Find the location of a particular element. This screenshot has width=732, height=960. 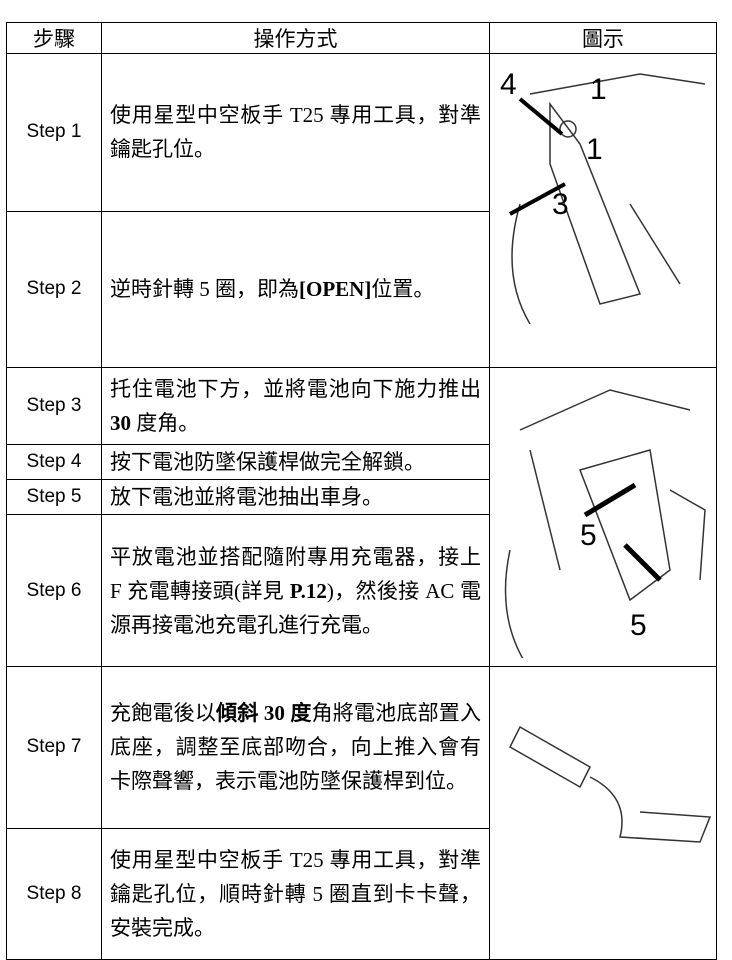

text-run: 使用星型中空板手 T25 專用工具，對準鑰匙孔位。 is located at coordinates (295, 132).